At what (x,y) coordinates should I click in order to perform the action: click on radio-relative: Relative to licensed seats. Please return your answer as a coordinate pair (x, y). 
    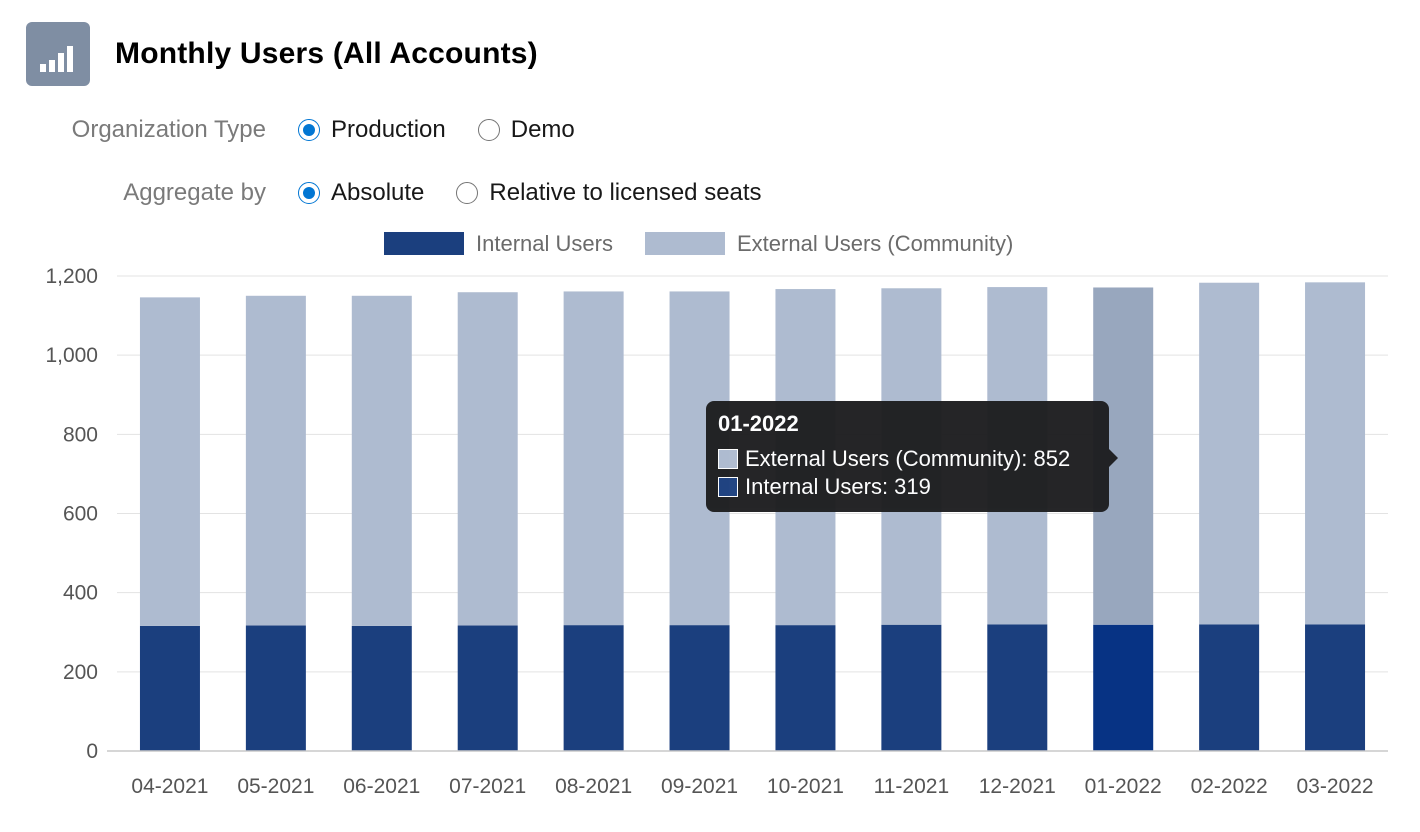
    Looking at the image, I should click on (609, 193).